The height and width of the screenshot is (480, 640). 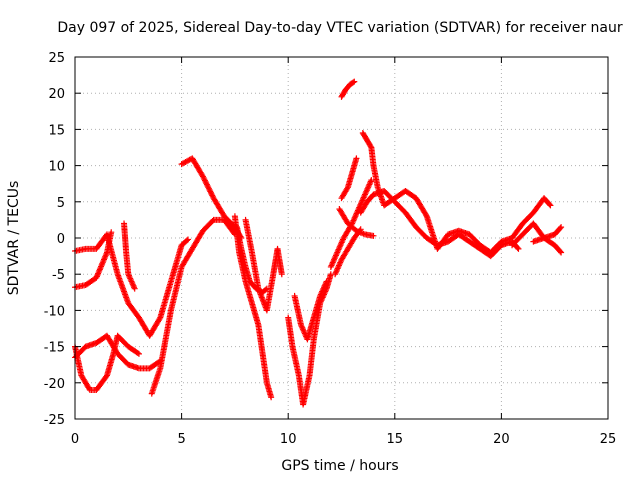 What do you see at coordinates (608, 439) in the screenshot?
I see `x-tick-label: 25` at bounding box center [608, 439].